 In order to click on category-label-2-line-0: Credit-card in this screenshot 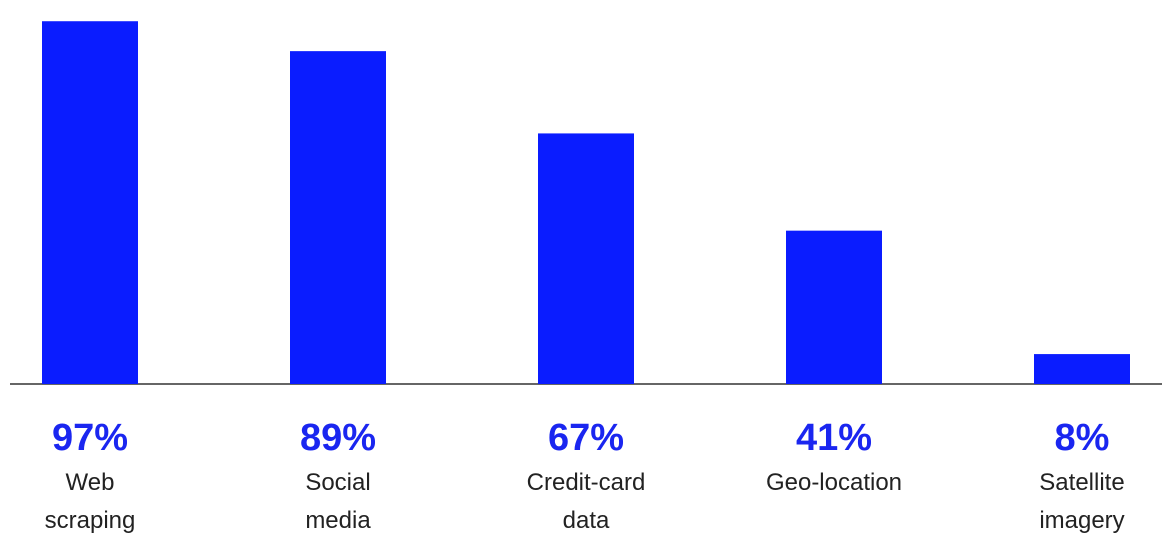, I will do `click(586, 482)`.